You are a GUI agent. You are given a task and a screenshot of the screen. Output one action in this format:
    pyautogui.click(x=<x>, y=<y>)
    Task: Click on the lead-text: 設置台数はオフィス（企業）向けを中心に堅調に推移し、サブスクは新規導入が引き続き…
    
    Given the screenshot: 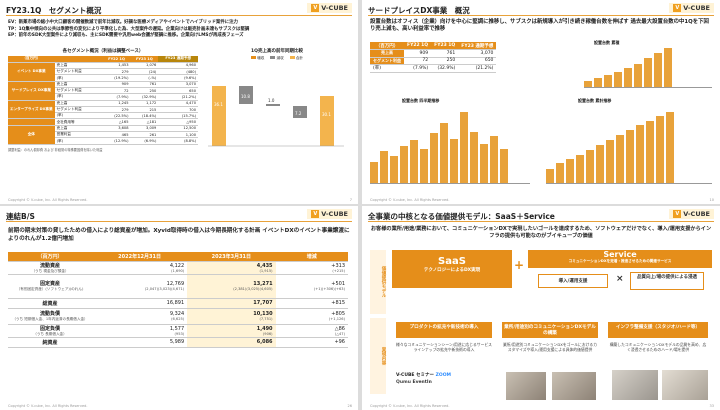 What is the action you would take?
    pyautogui.click(x=539, y=25)
    